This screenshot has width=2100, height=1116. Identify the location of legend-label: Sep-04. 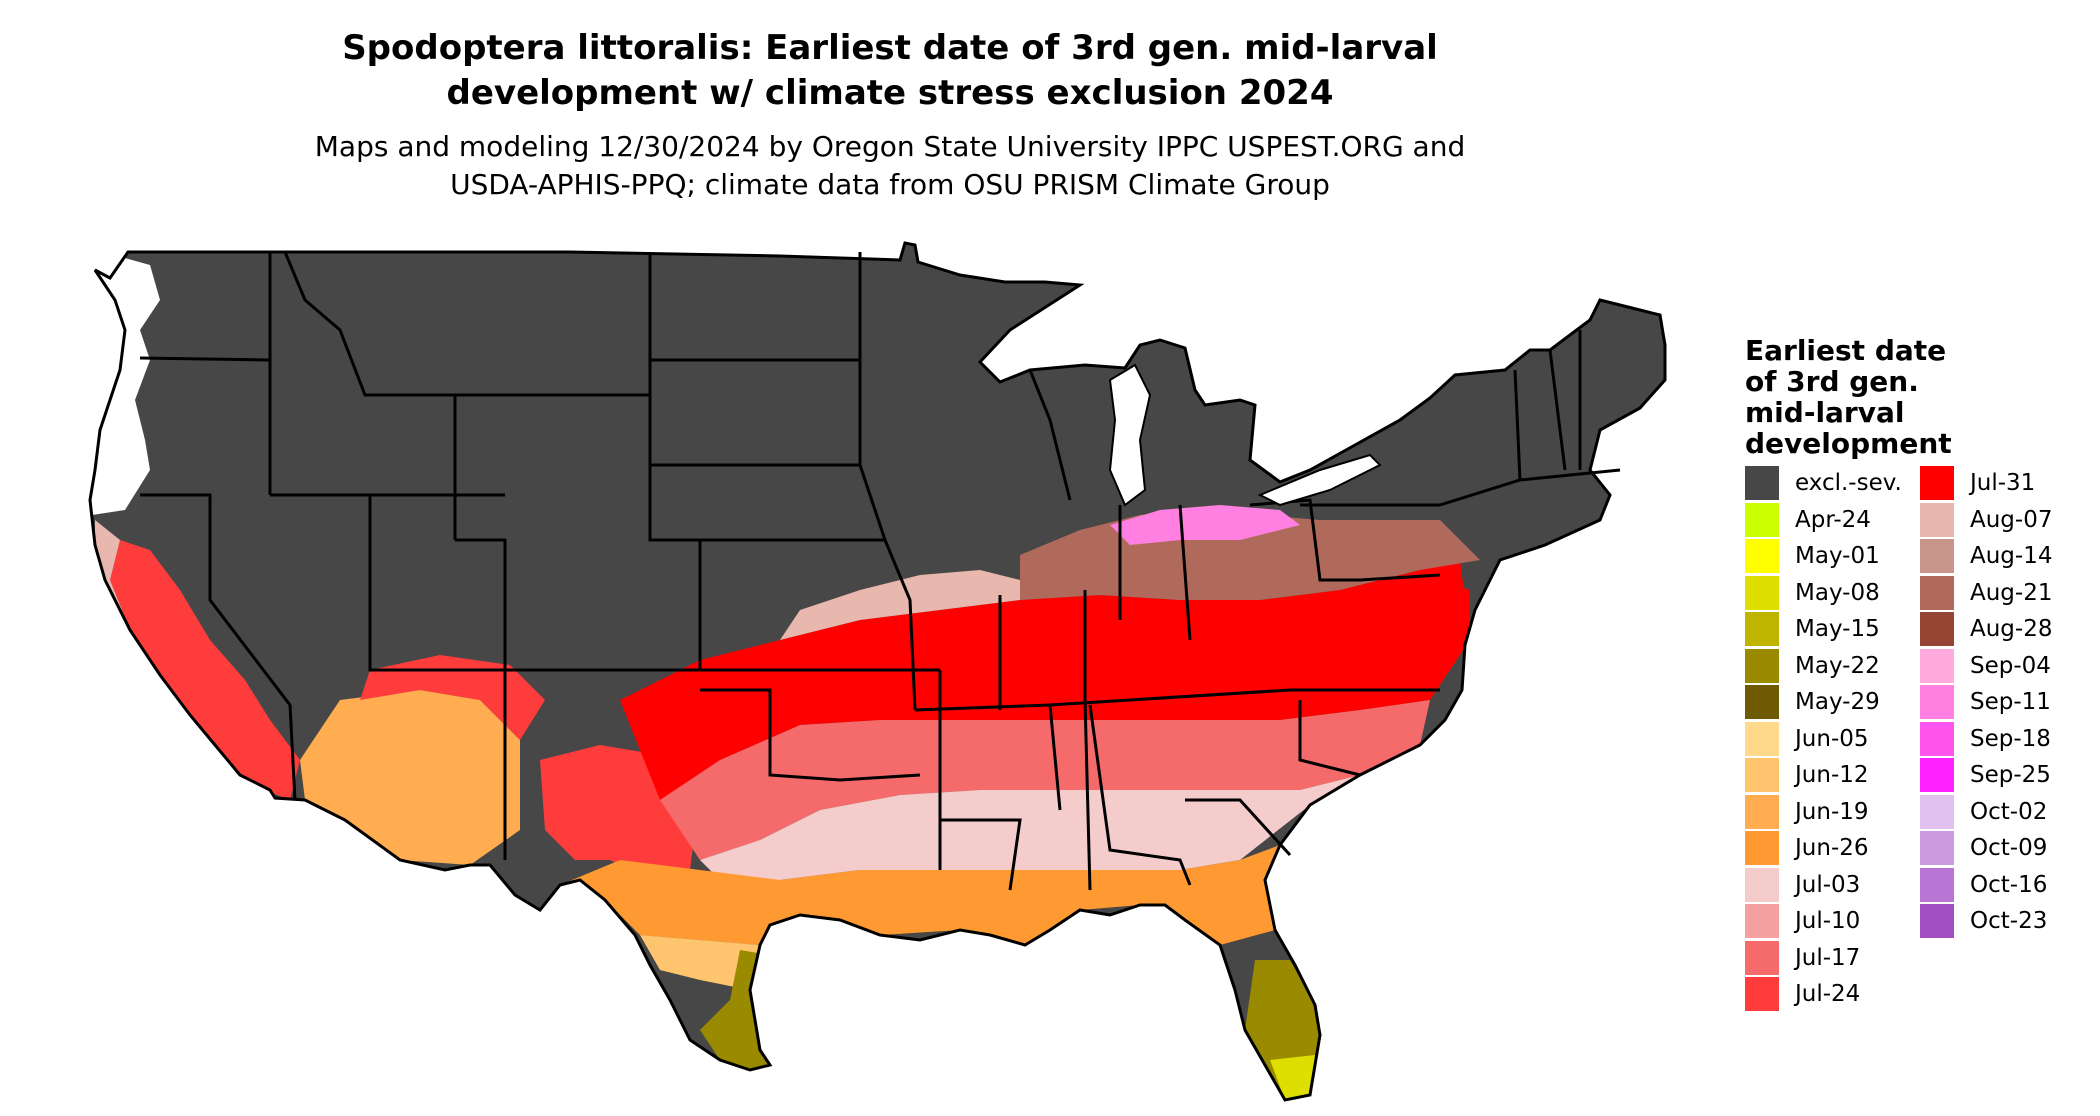
(2010, 665).